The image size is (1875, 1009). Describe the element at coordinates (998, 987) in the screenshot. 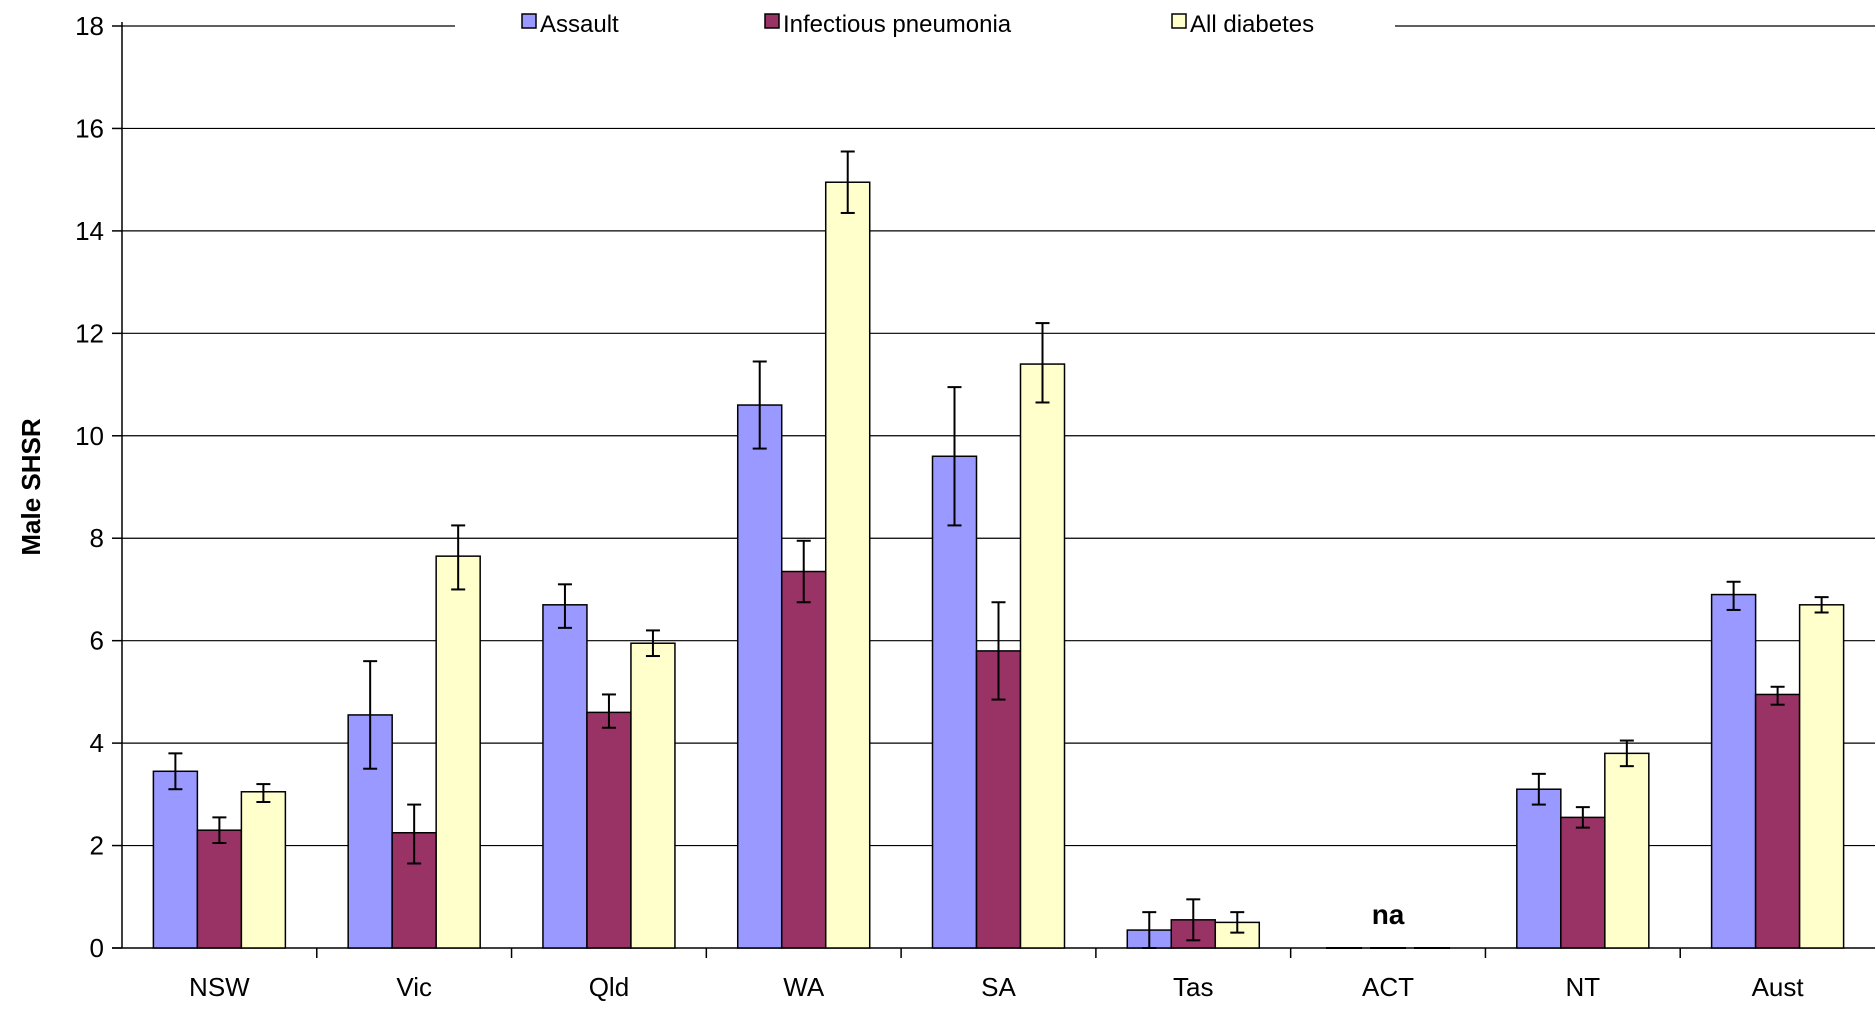

I see `x-tick-label: SA` at that location.